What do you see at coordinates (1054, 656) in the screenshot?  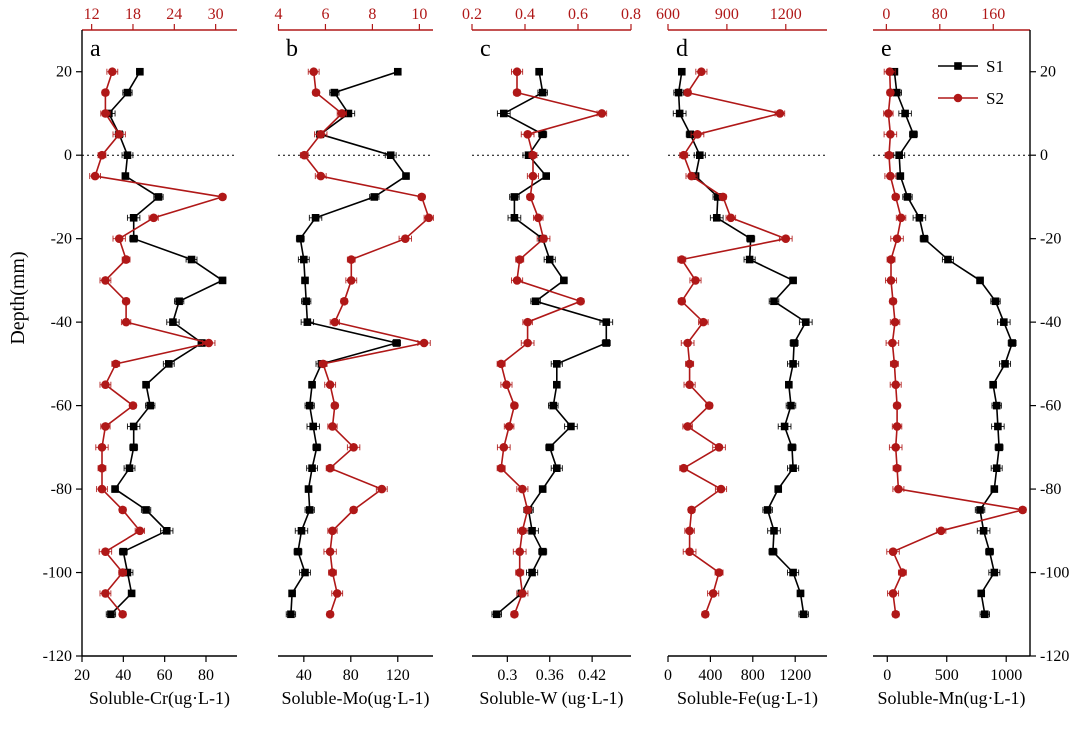 I see `right-depth-tick-label: -120` at bounding box center [1054, 656].